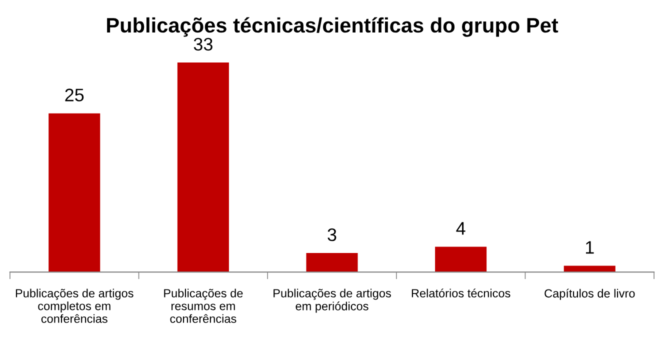  Describe the element at coordinates (332, 300) in the screenshot. I see `x-tick-label: Publicações de artigos em periódicos` at that location.